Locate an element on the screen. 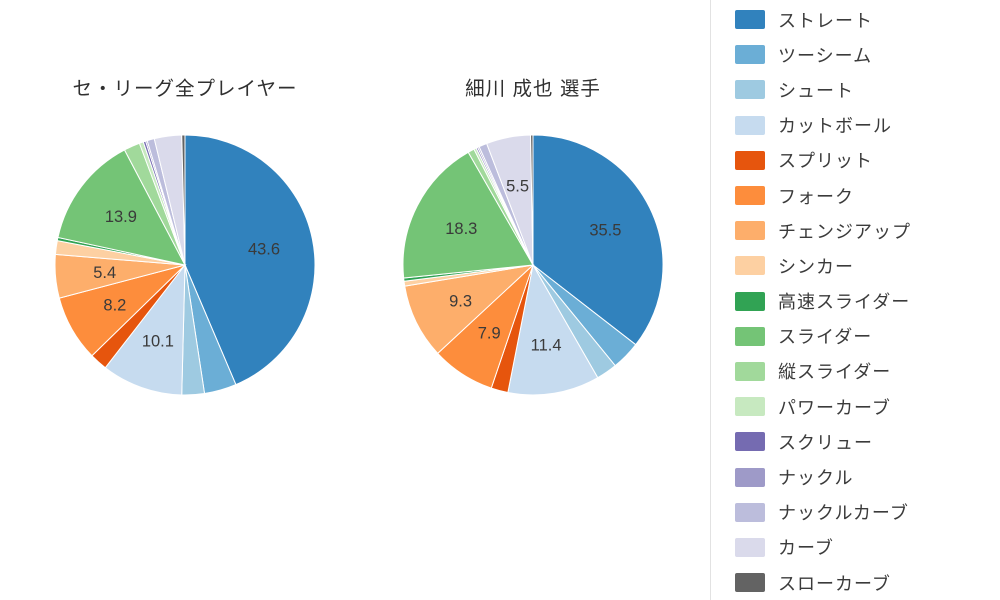 Image resolution: width=1000 pixels, height=600 pixels. legend-item-パワーカーブ: パワーカーブ is located at coordinates (867, 406).